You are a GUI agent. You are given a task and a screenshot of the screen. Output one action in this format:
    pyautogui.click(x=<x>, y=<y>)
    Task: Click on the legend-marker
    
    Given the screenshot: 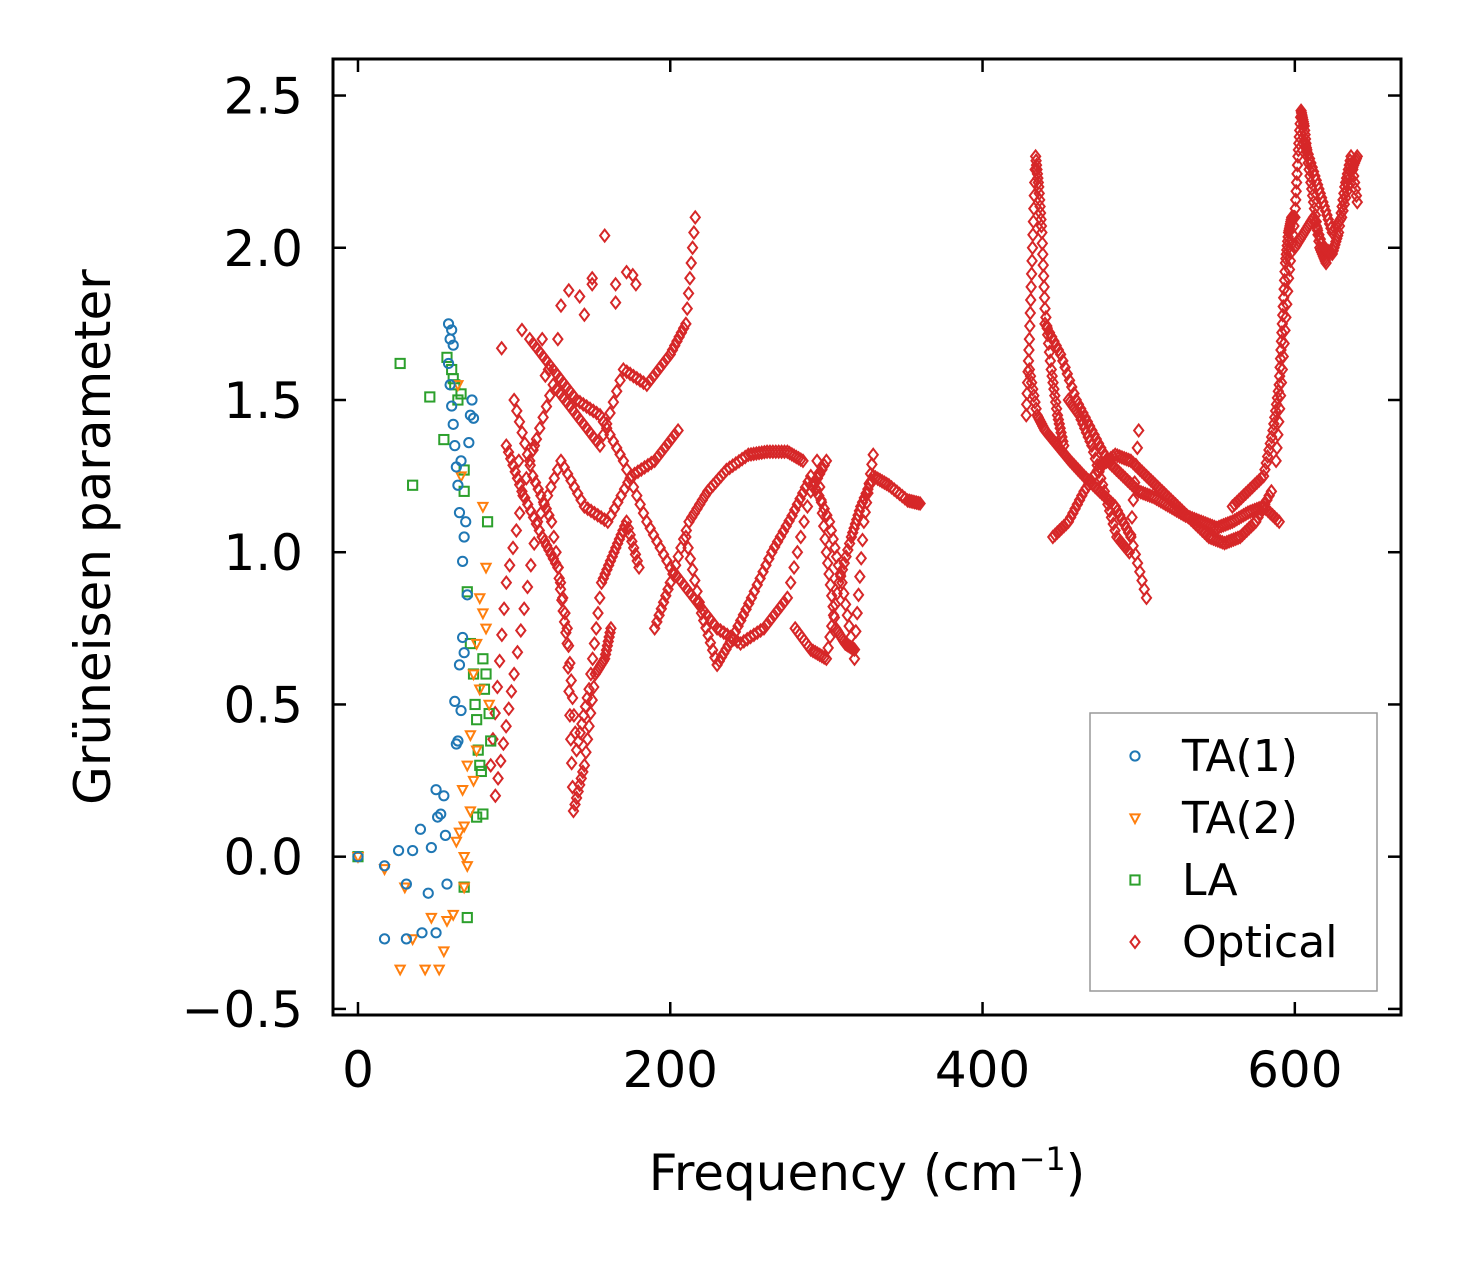 What is the action you would take?
    pyautogui.click(x=1135, y=942)
    